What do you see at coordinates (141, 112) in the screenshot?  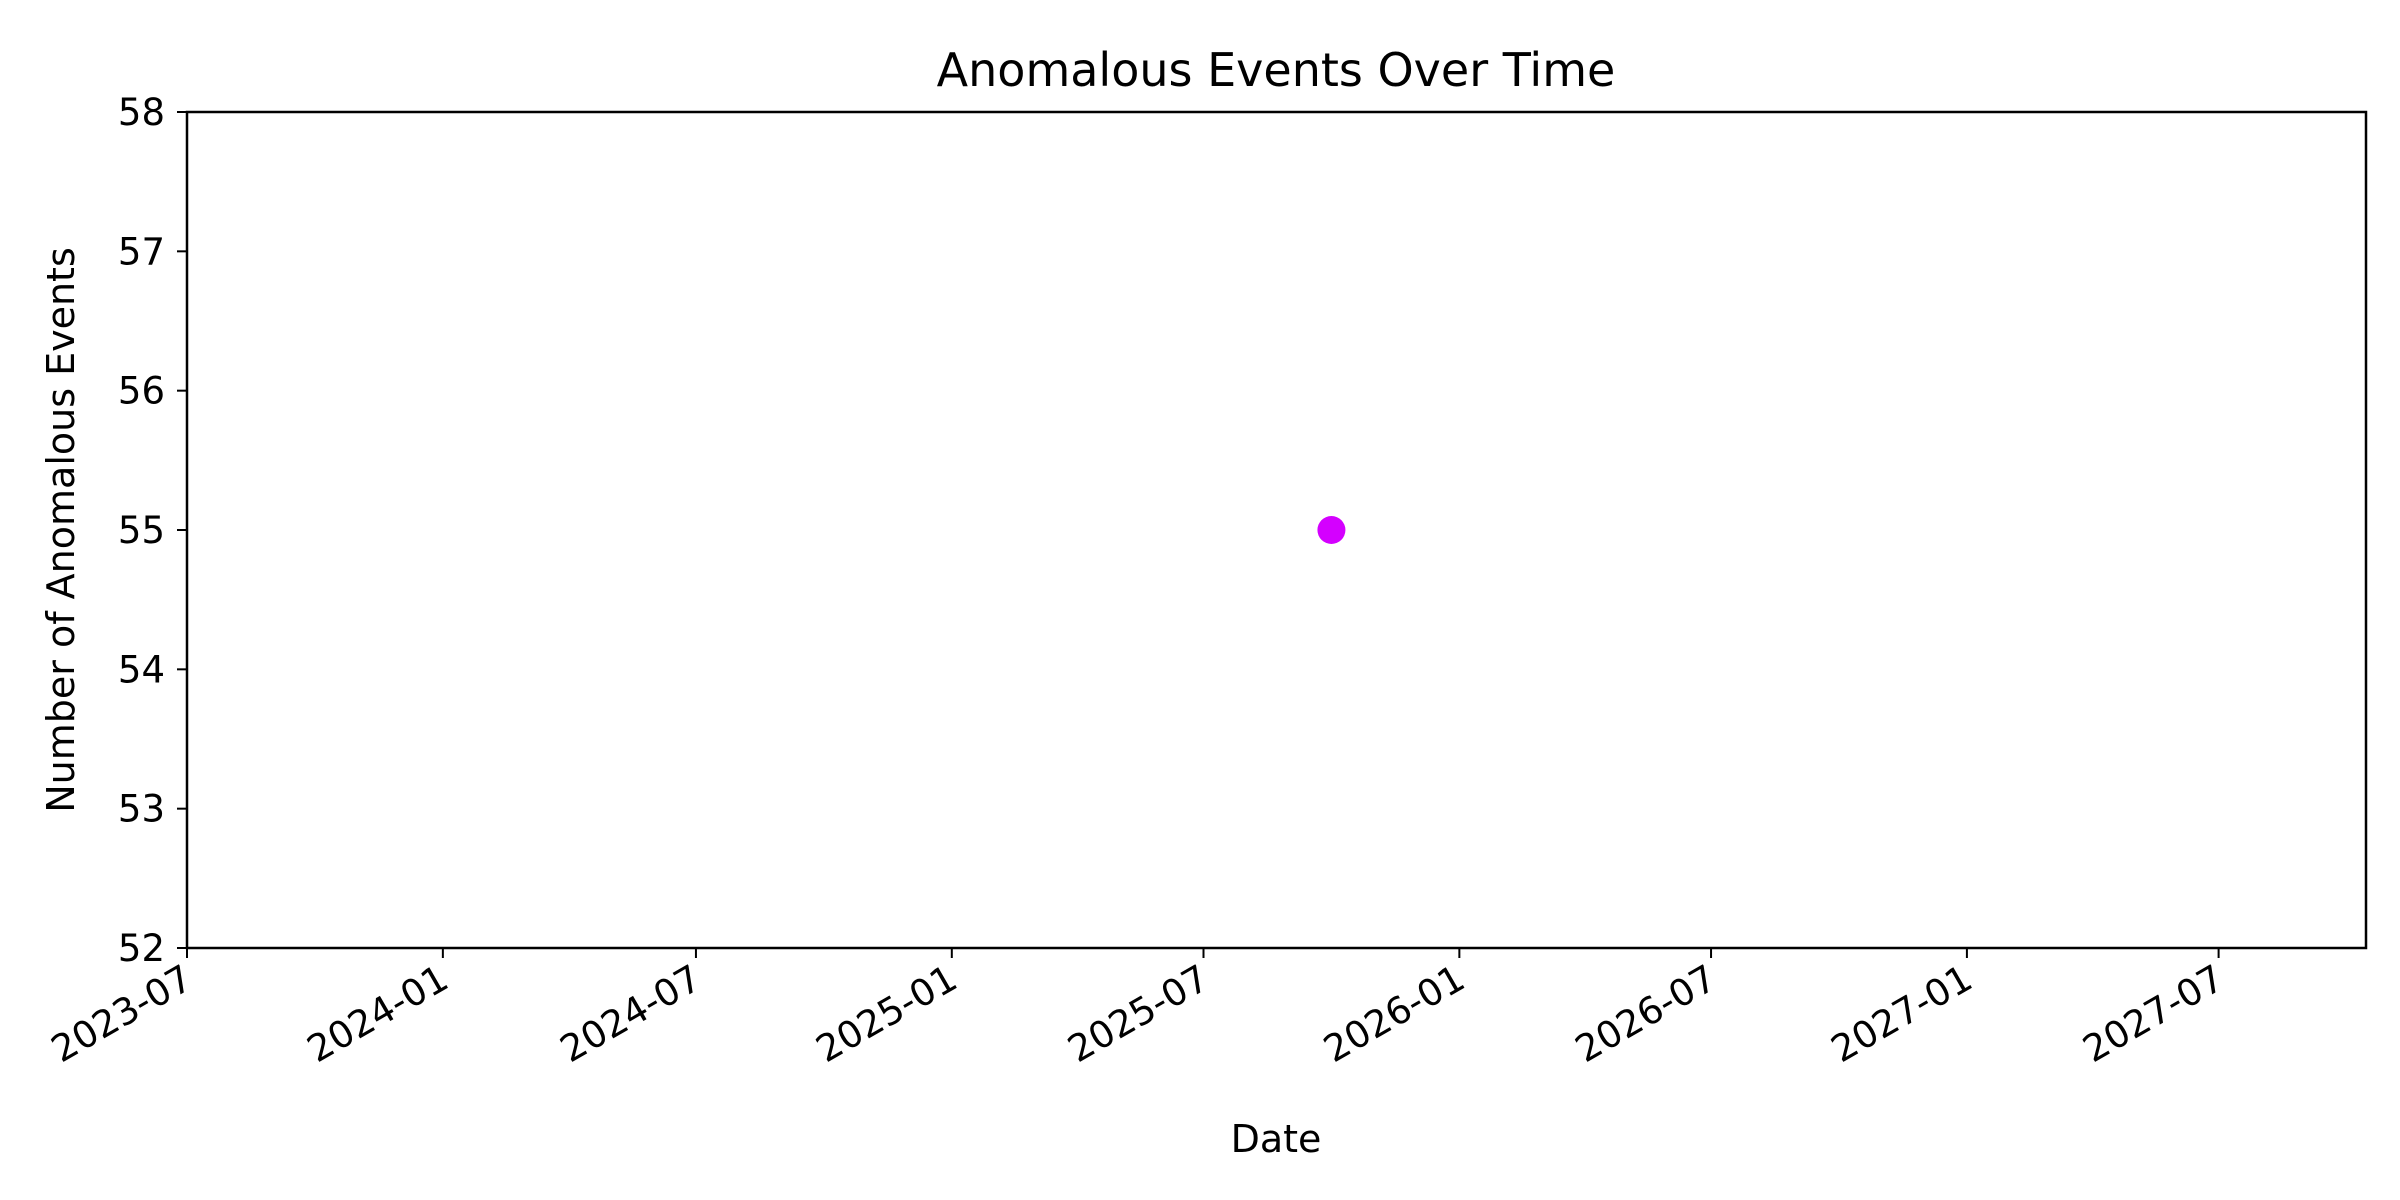 I see `y-tick-label: 58` at bounding box center [141, 112].